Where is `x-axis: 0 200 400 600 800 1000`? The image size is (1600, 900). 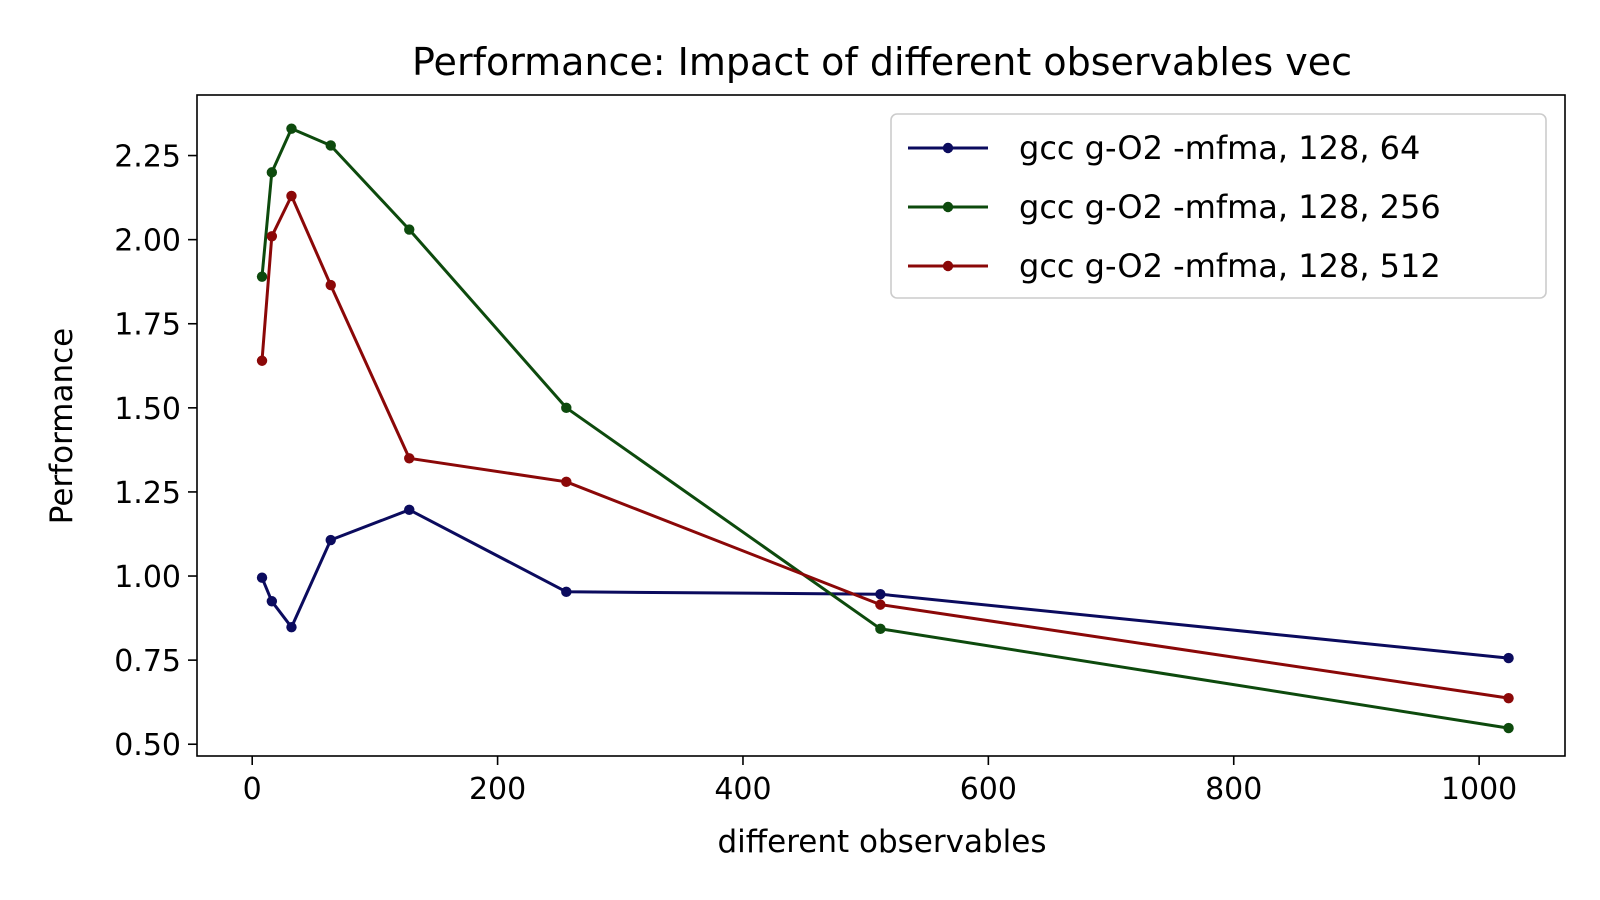
x-axis: 0 200 400 600 800 1000 is located at coordinates (880, 781).